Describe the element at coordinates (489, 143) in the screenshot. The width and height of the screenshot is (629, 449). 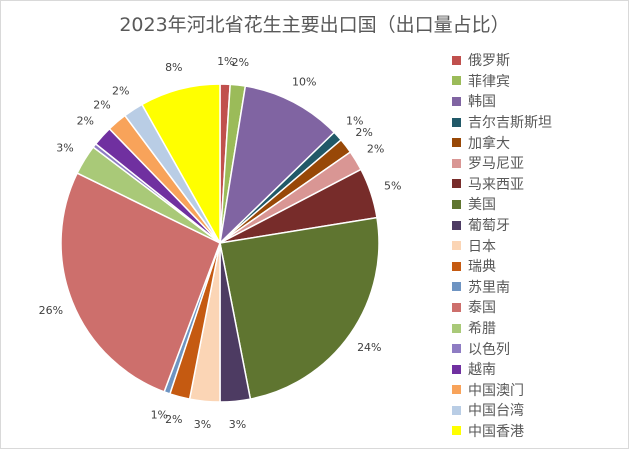
I see `legend-label: 加拿大` at that location.